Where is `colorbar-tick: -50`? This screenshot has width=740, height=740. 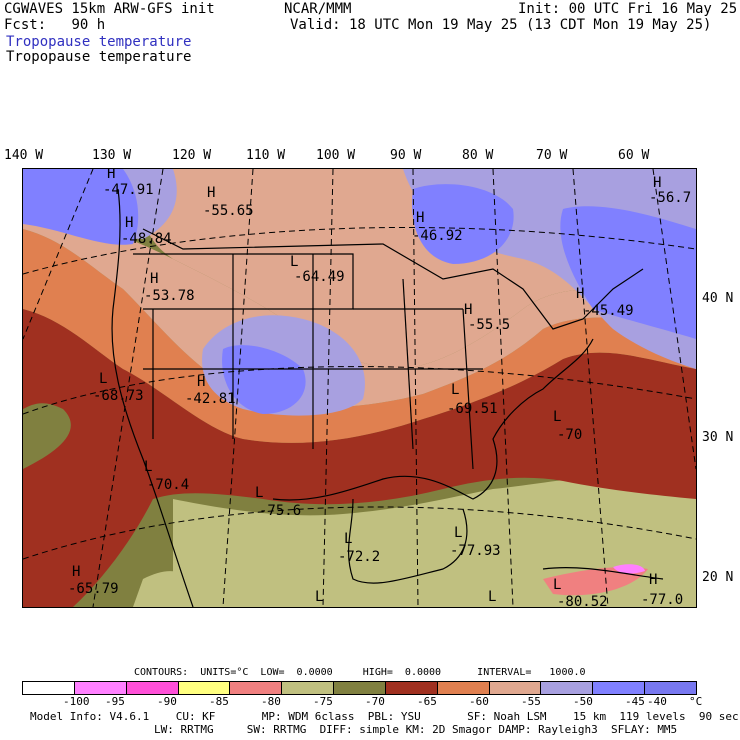
colorbar-tick: -50 is located at coordinates (583, 701).